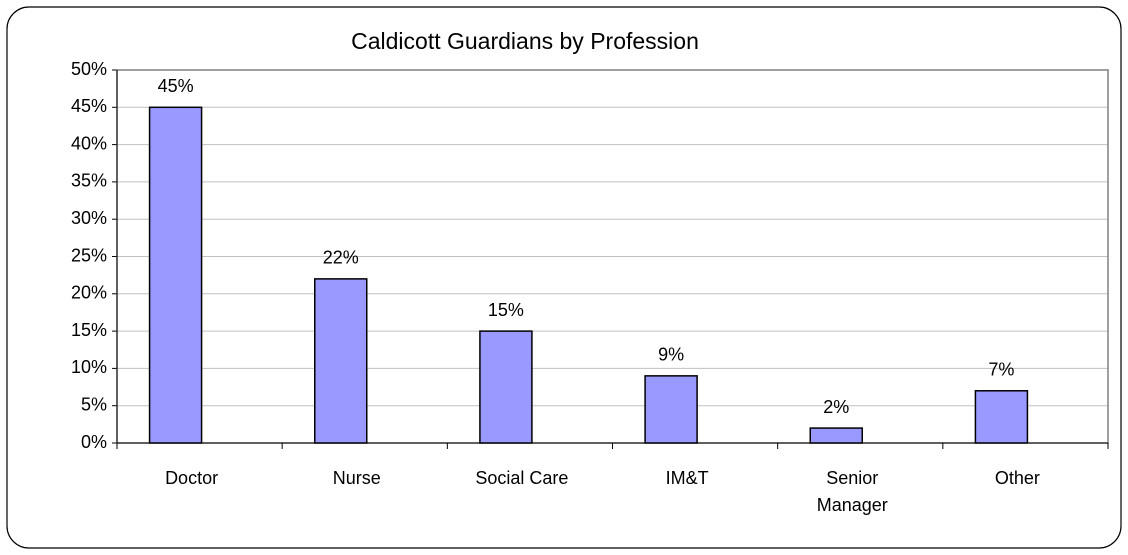 This screenshot has width=1128, height=555. What do you see at coordinates (176, 86) in the screenshot?
I see `value-label: 45%` at bounding box center [176, 86].